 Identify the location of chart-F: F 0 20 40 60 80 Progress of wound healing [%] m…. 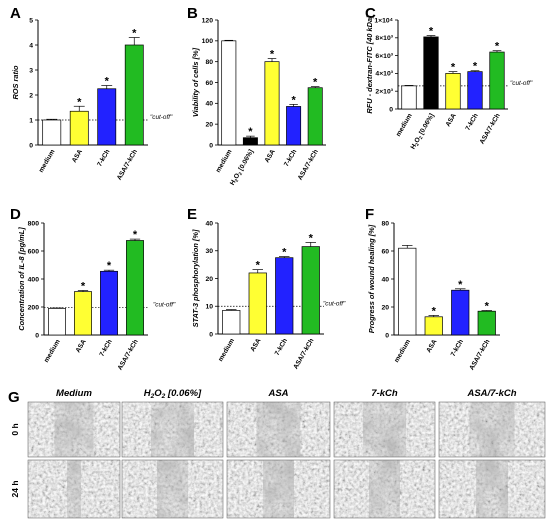
(432, 289).